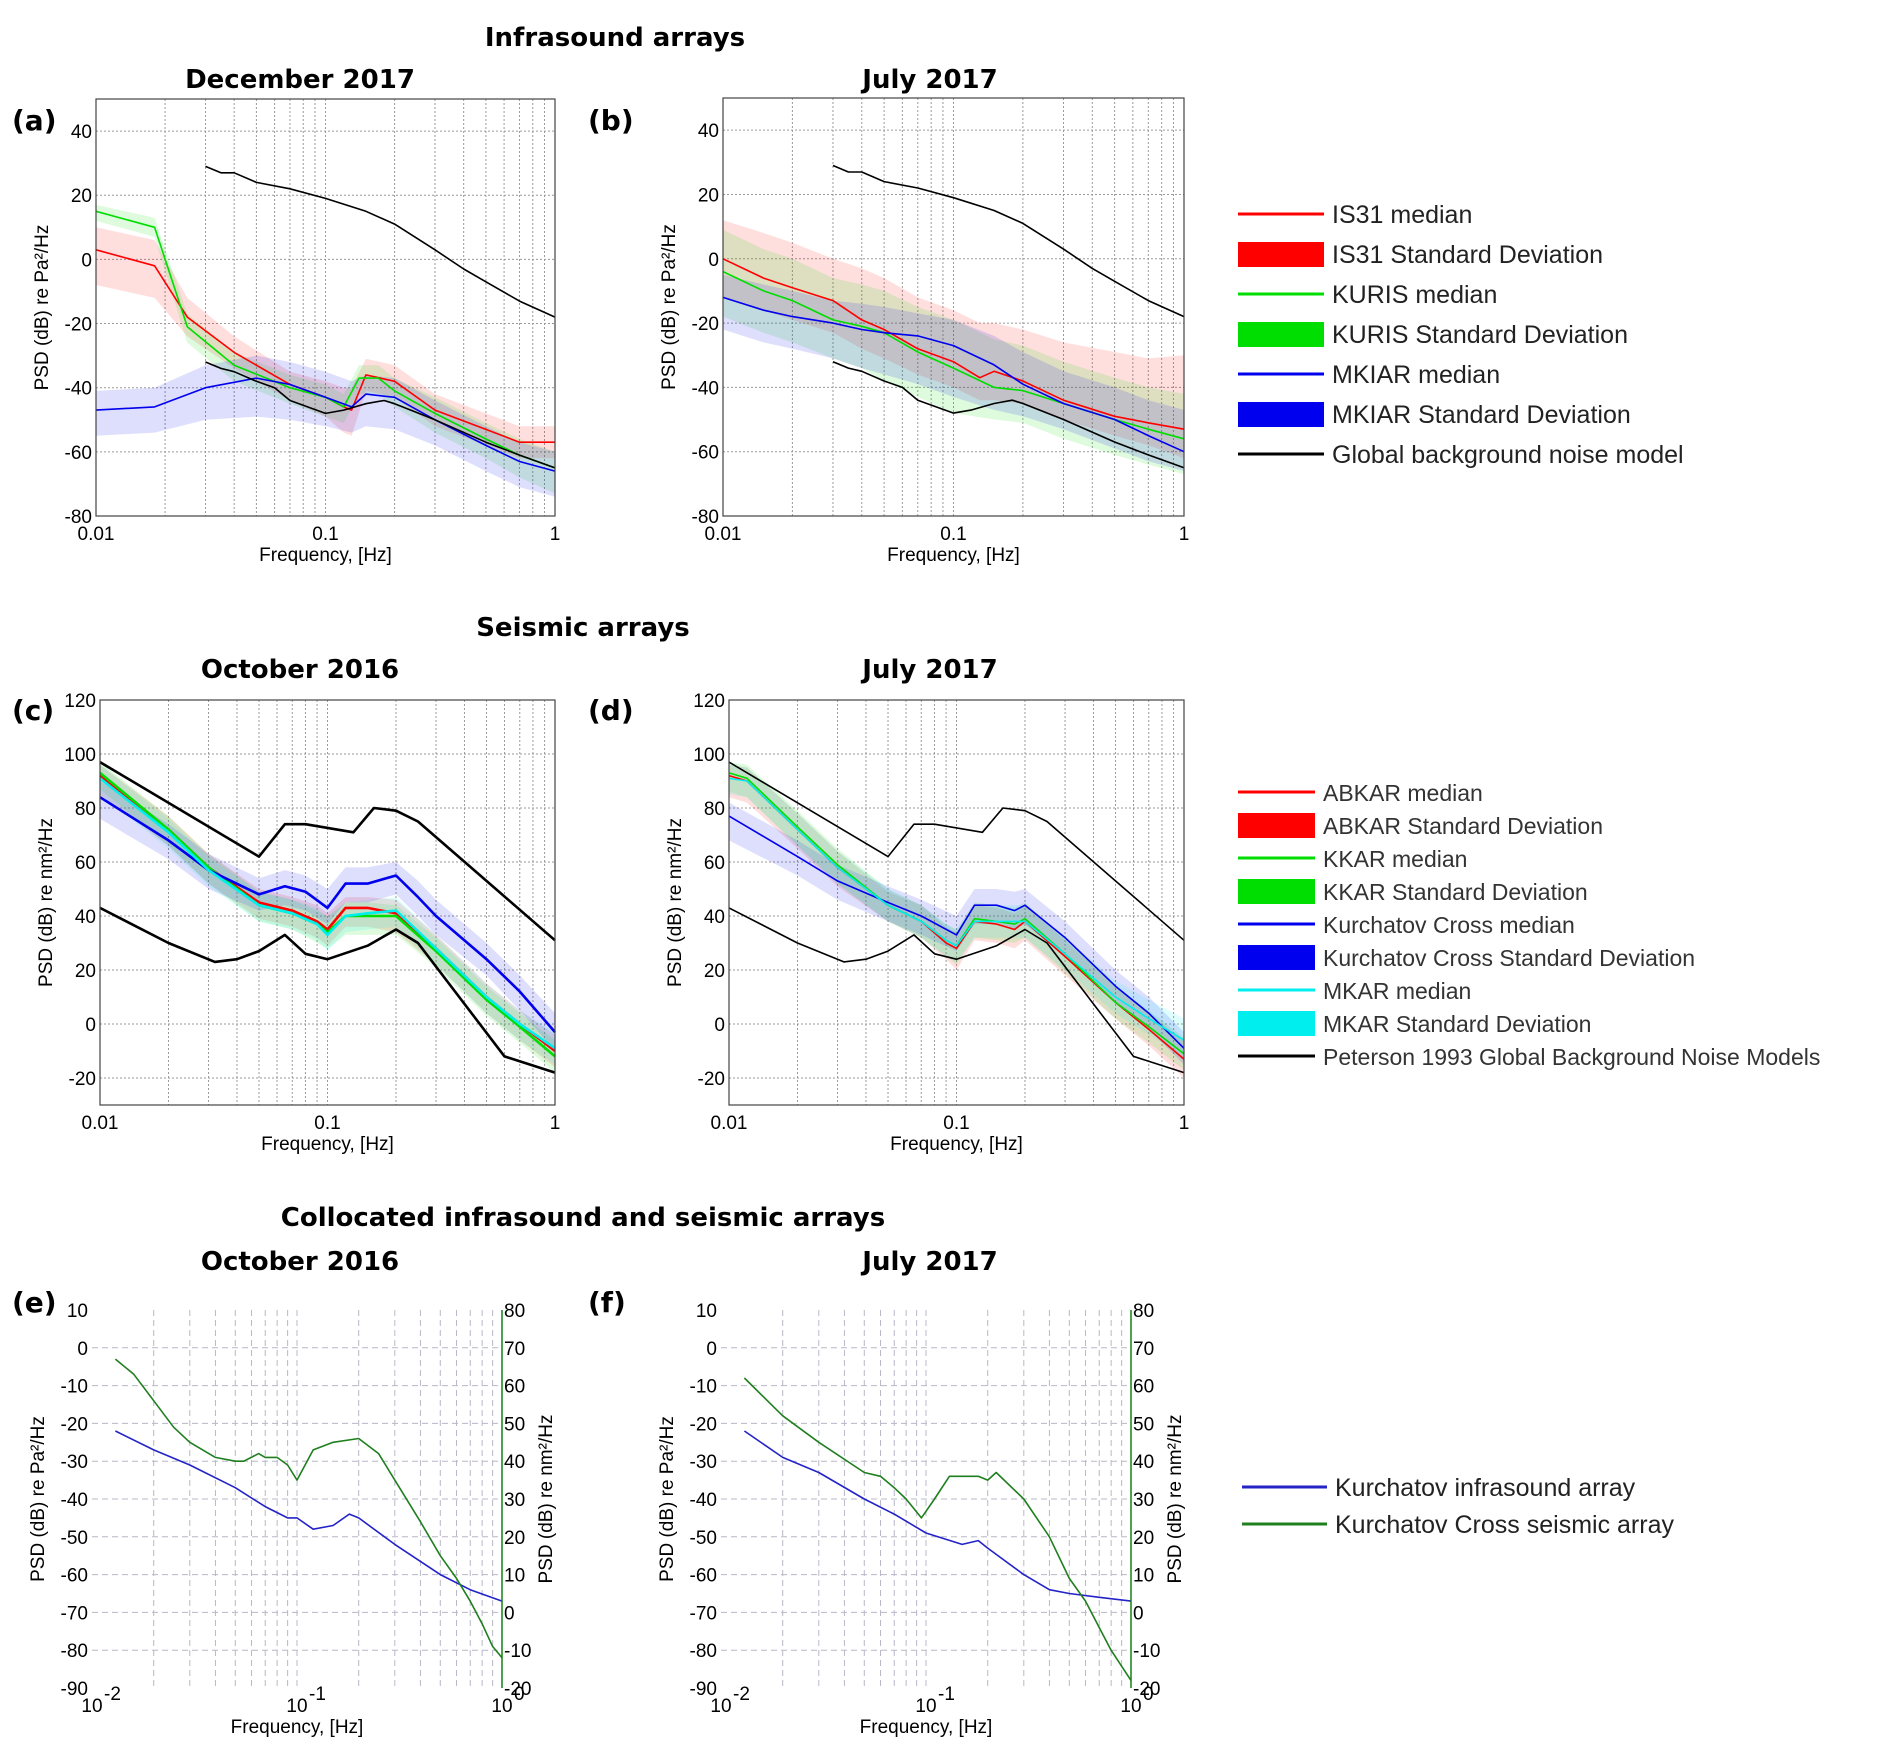 The height and width of the screenshot is (1763, 1881). I want to click on legend-item: MKAR Standard Deviation, so click(1414, 1024).